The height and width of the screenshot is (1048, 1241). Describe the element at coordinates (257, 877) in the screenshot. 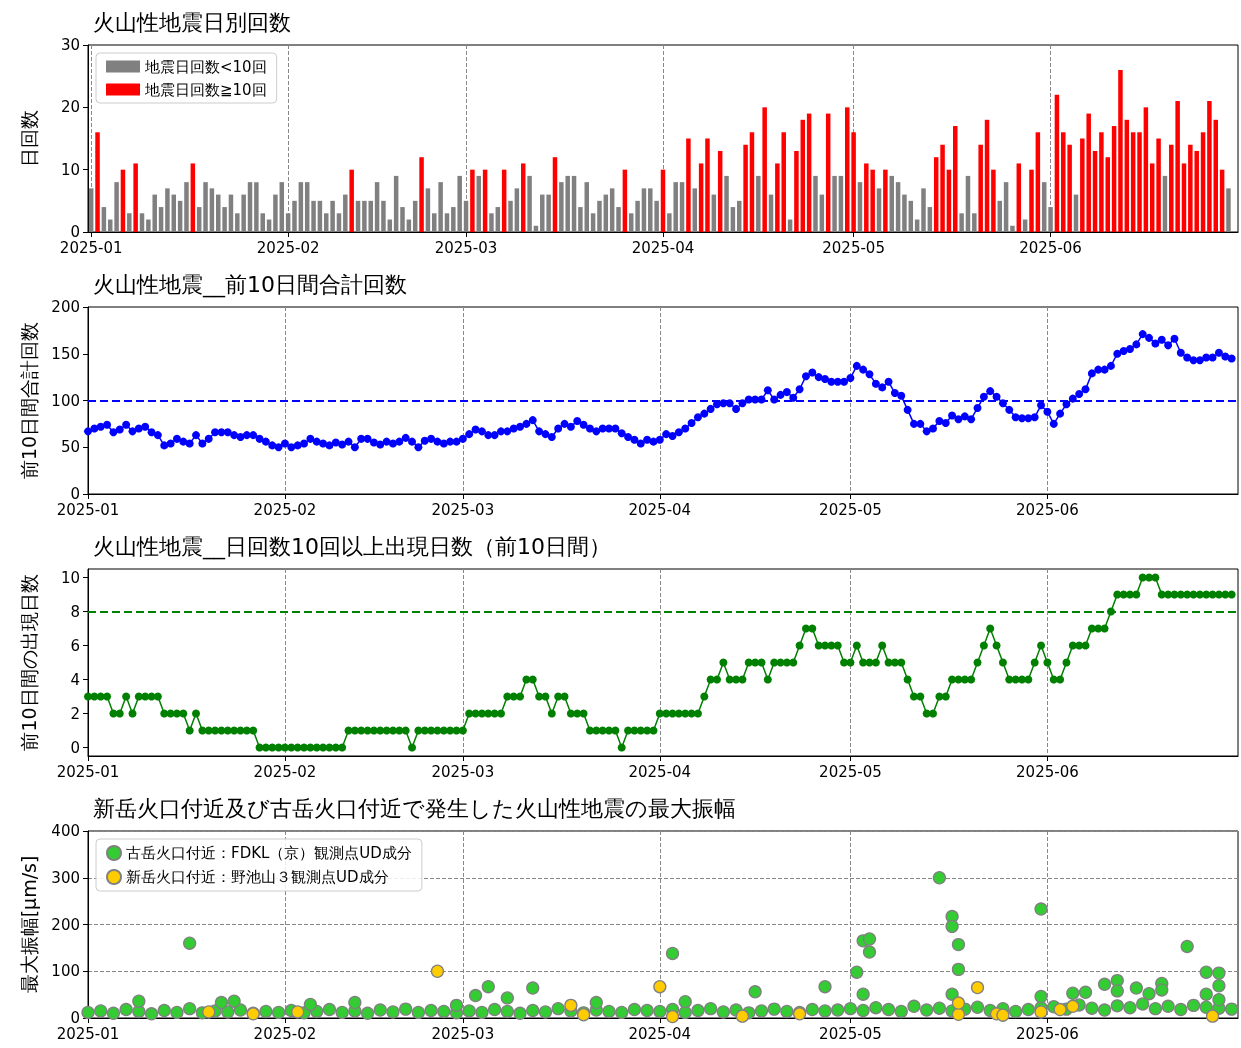

I see `legend-label: 新岳火口付近：野池山３観測点UD成分` at that location.